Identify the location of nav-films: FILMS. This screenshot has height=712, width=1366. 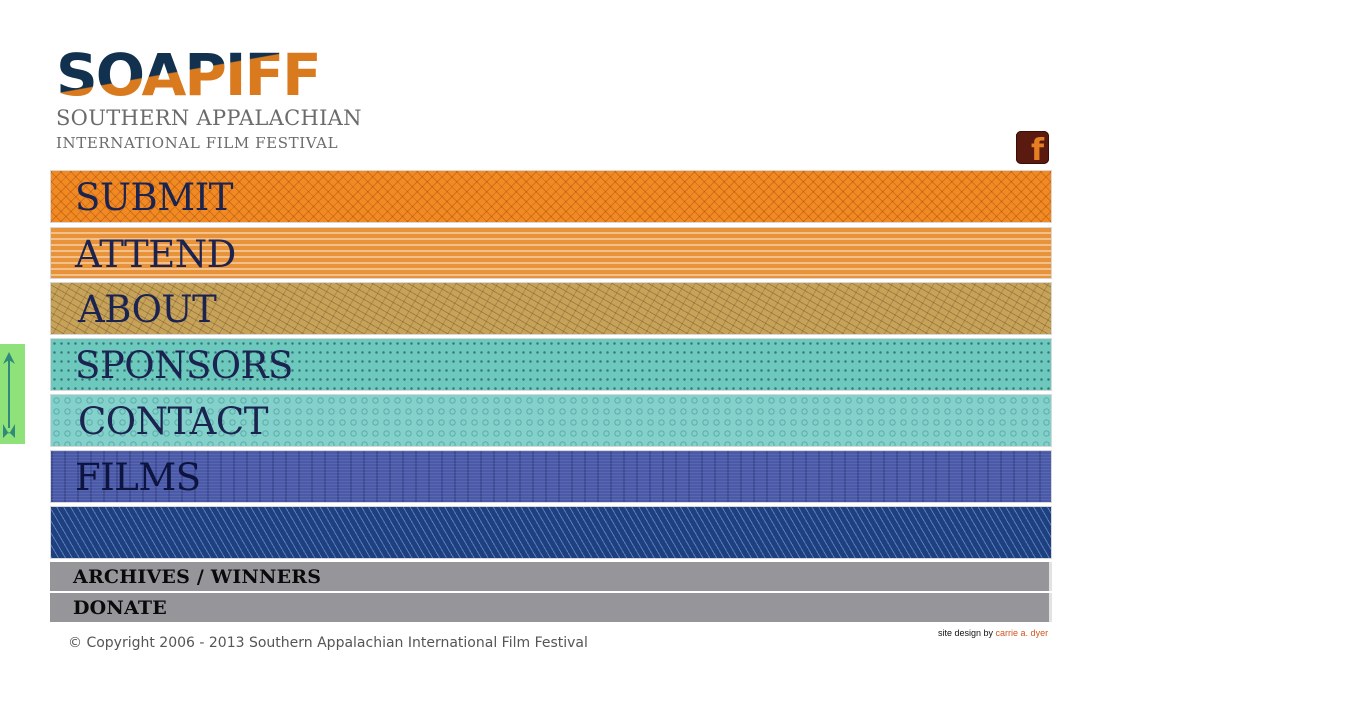
(551, 476).